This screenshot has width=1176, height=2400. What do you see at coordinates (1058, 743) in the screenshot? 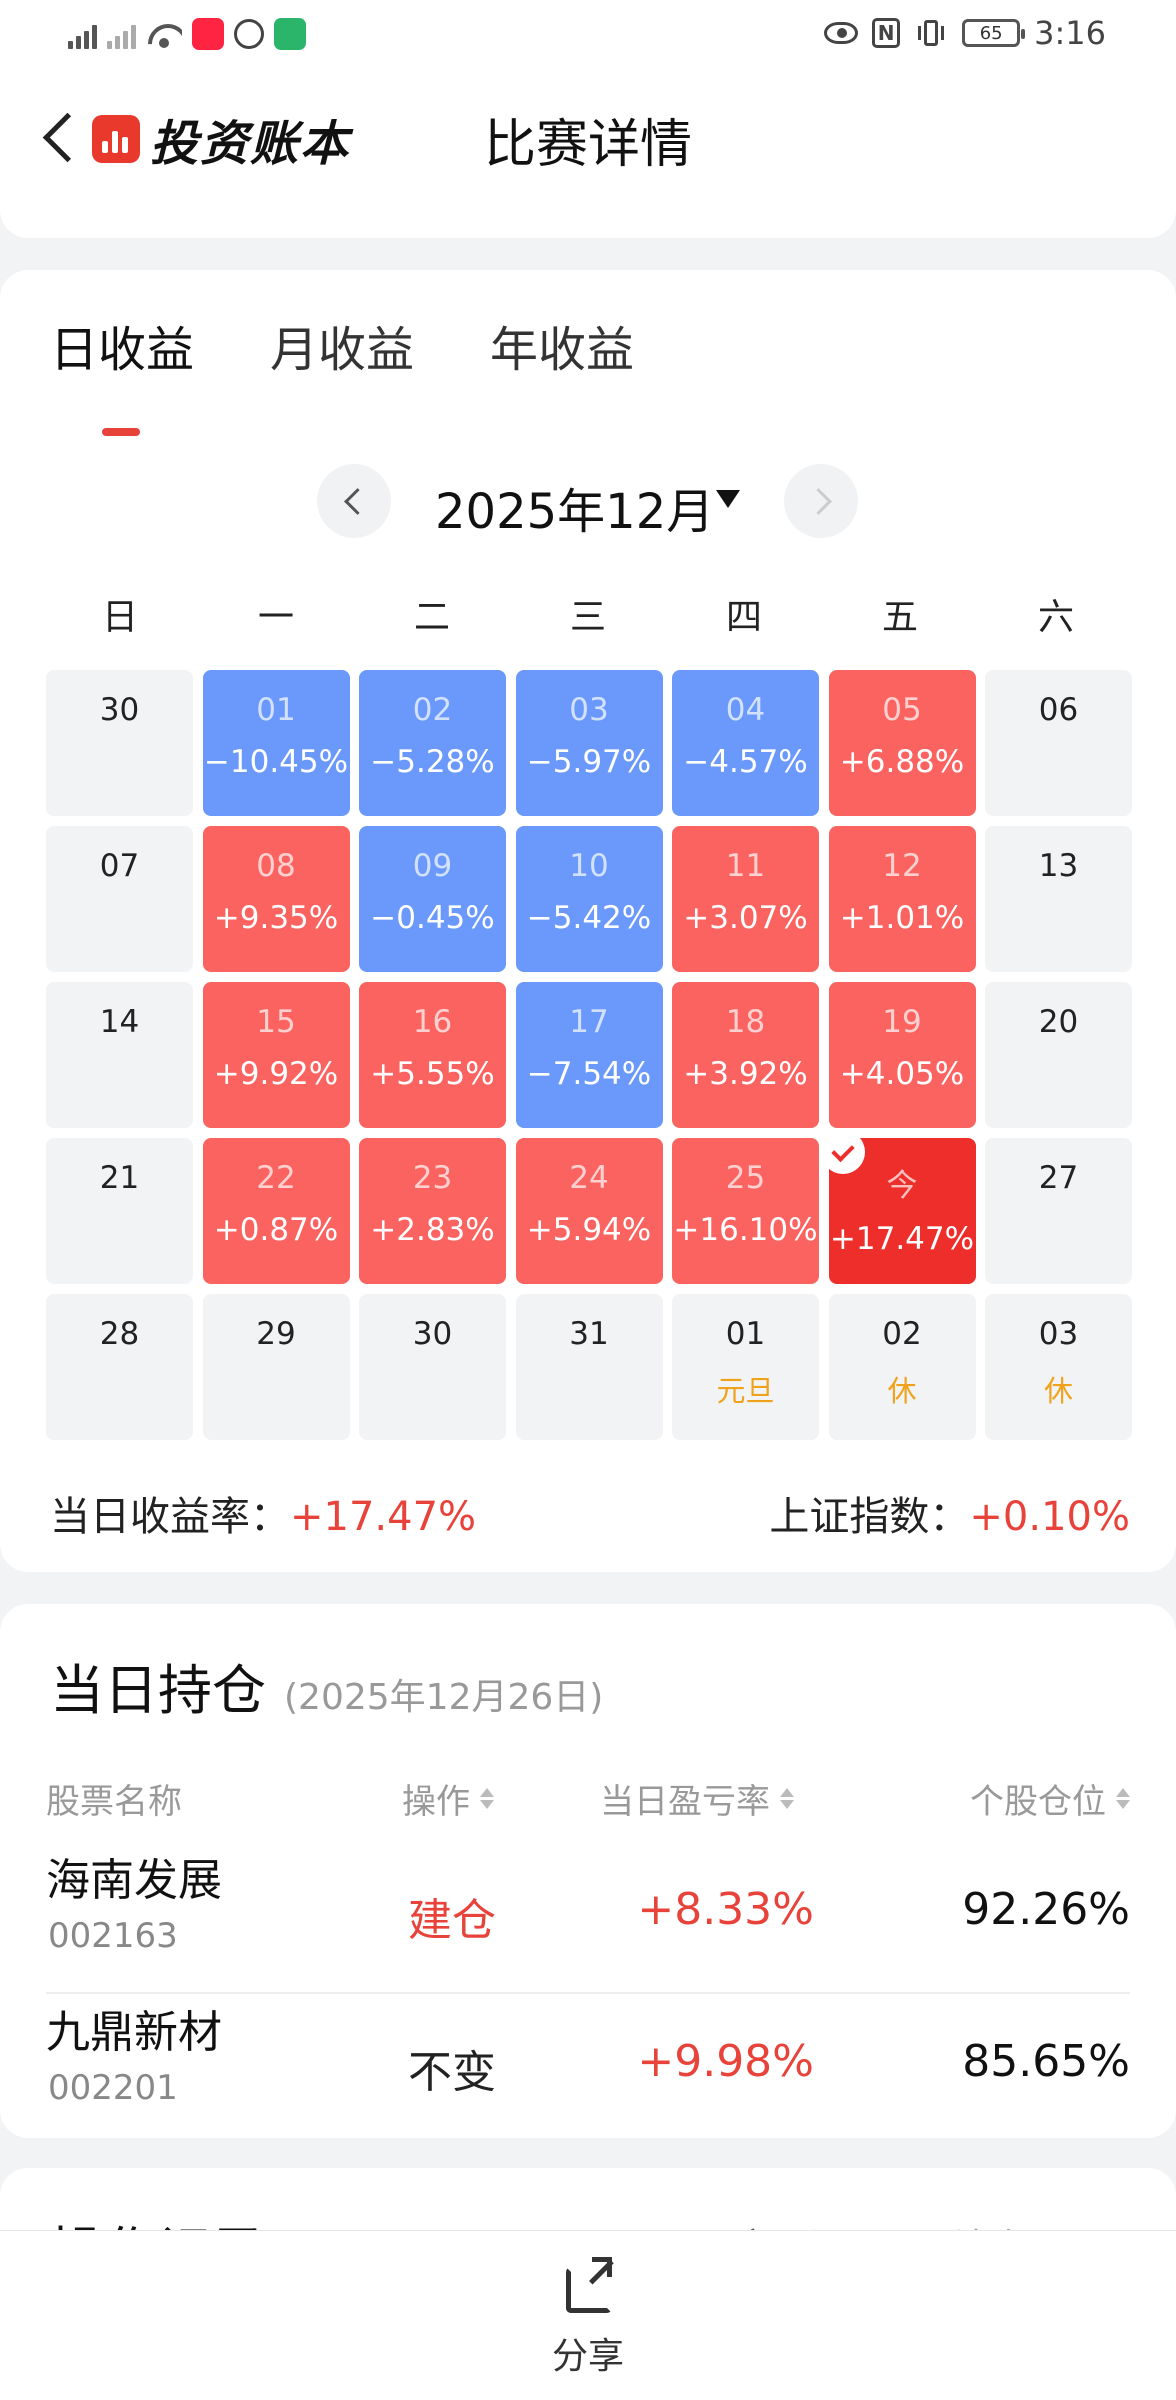
I see `calendar-day: 06` at bounding box center [1058, 743].